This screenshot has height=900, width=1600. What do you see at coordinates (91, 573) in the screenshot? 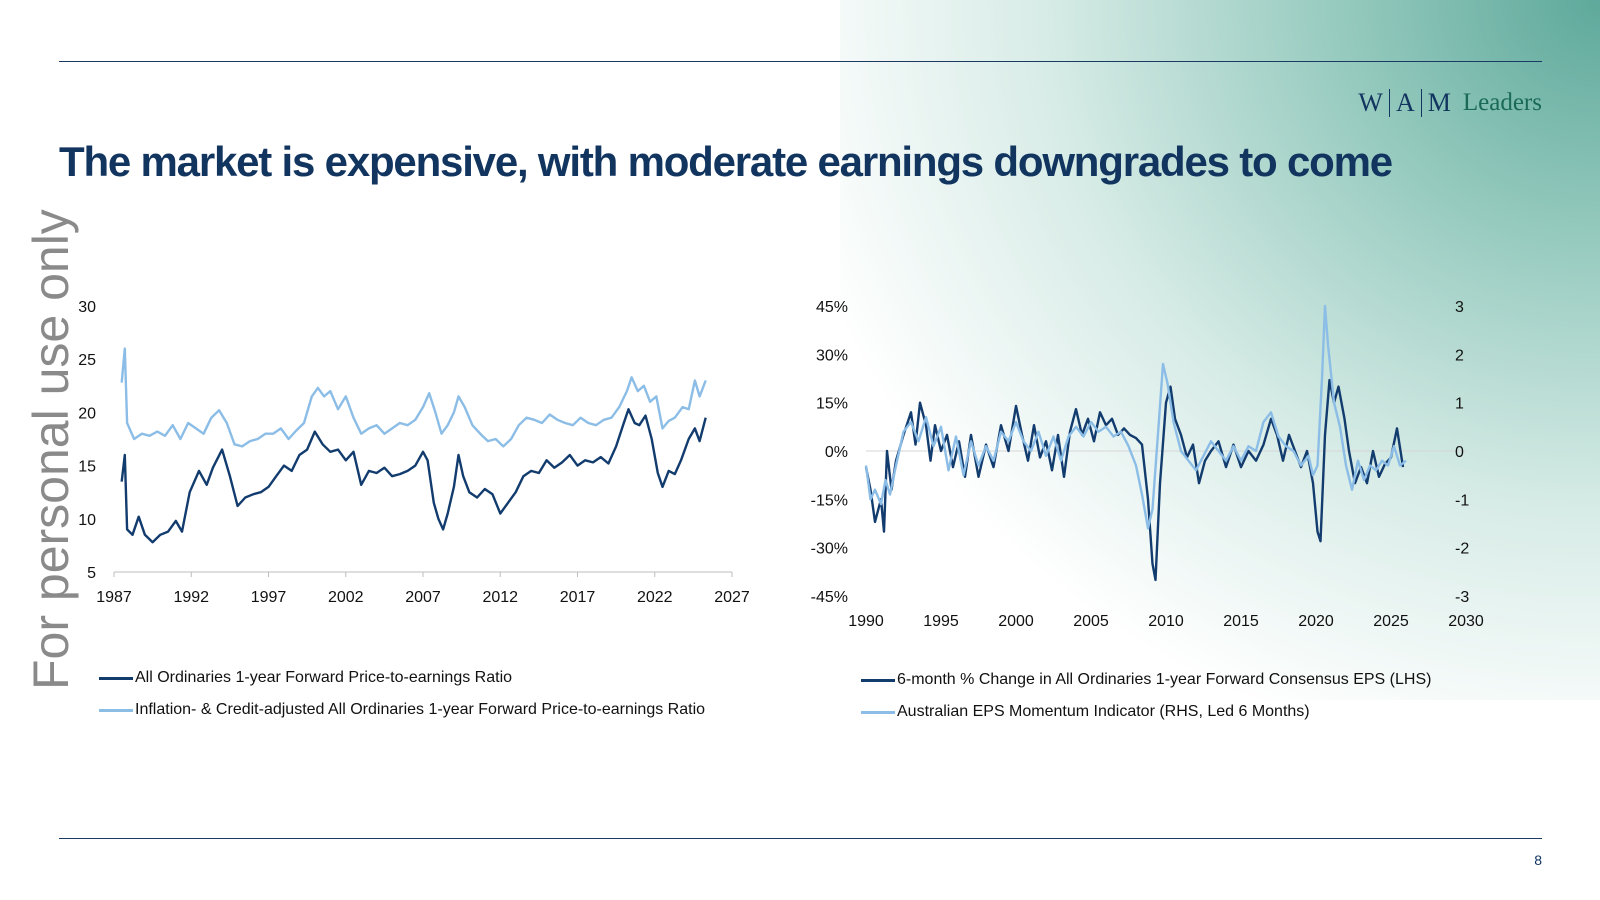
I see `y-tick-label: 5` at bounding box center [91, 573].